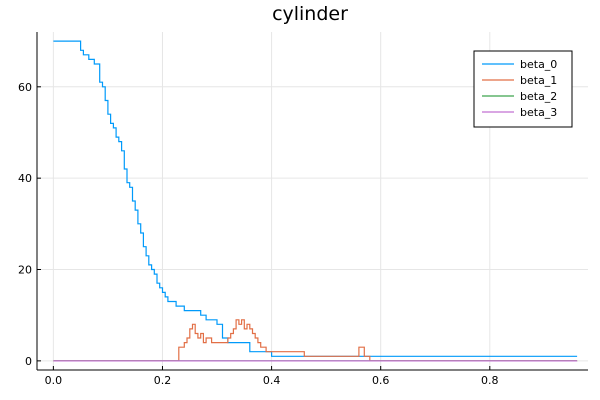 This screenshot has width=600, height=400. I want to click on y-tick-label: 60, so click(25, 87).